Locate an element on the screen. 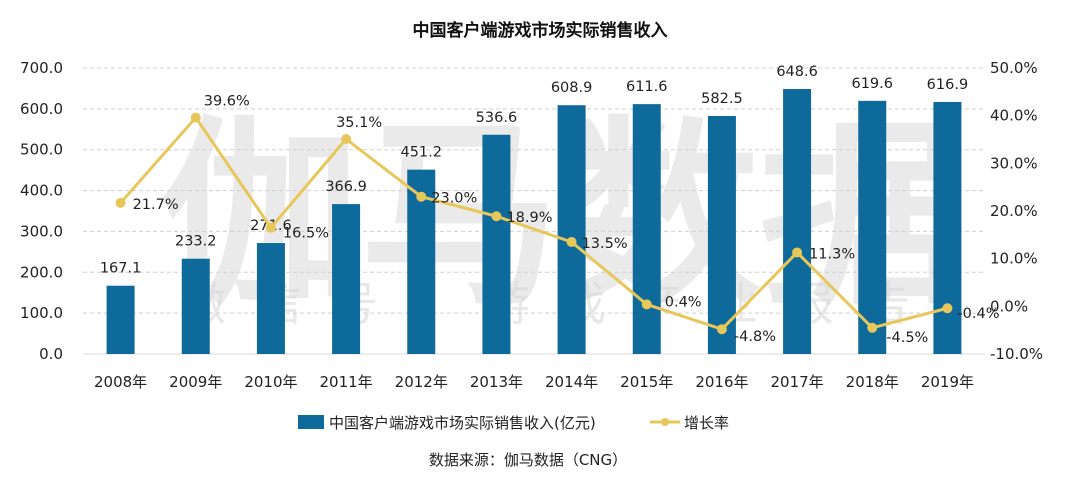  left-axis-tick-label: 700.0 is located at coordinates (41, 68).